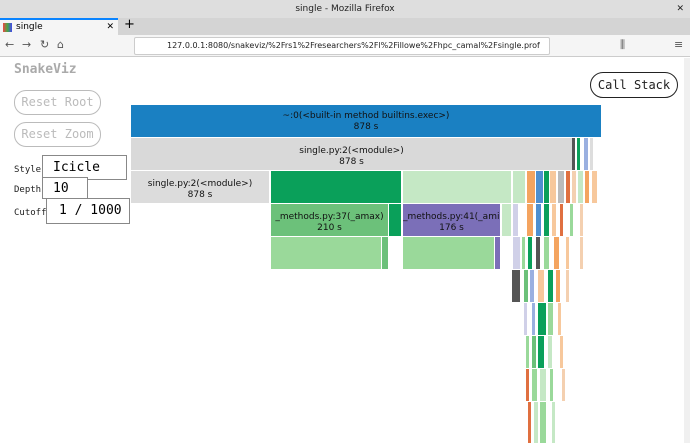 This screenshot has width=690, height=443. I want to click on reset-root: Reset Root, so click(57, 102).